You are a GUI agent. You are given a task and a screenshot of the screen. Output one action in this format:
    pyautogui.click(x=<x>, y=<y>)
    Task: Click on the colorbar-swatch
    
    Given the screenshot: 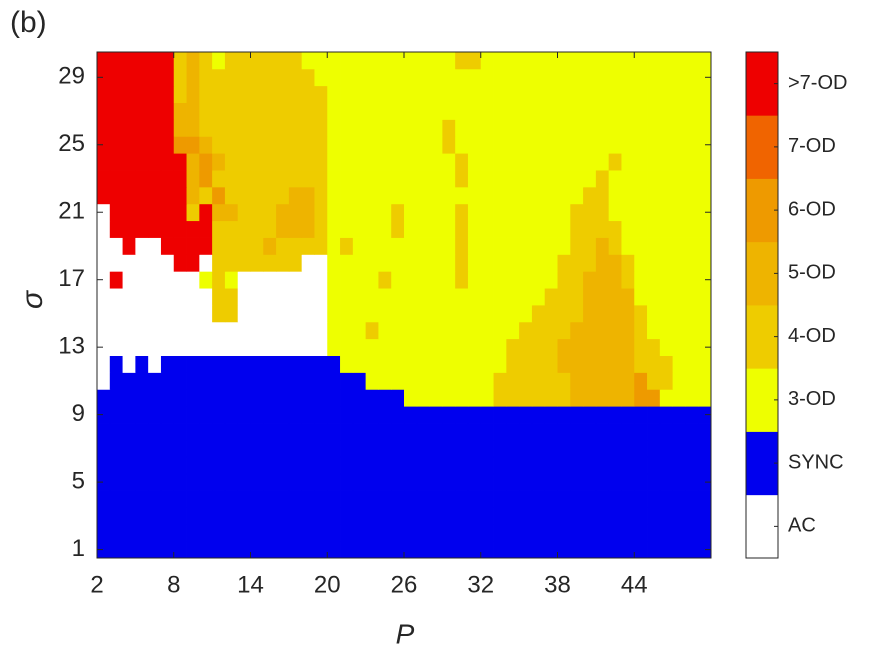 What is the action you would take?
    pyautogui.click(x=762, y=337)
    